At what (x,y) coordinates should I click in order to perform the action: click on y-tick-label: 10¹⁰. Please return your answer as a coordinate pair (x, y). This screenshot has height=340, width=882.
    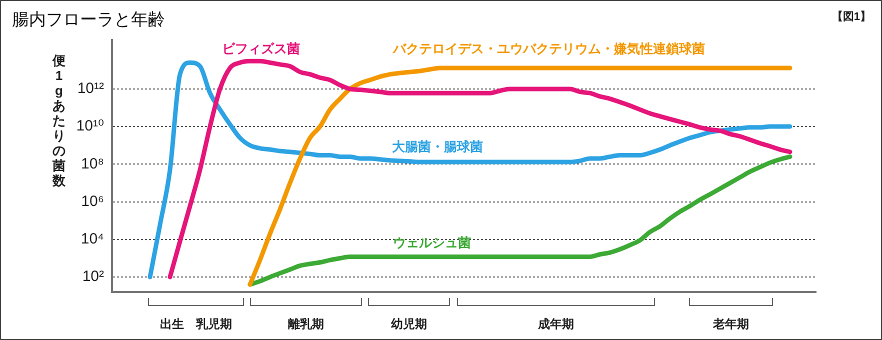
    Looking at the image, I should click on (90, 126).